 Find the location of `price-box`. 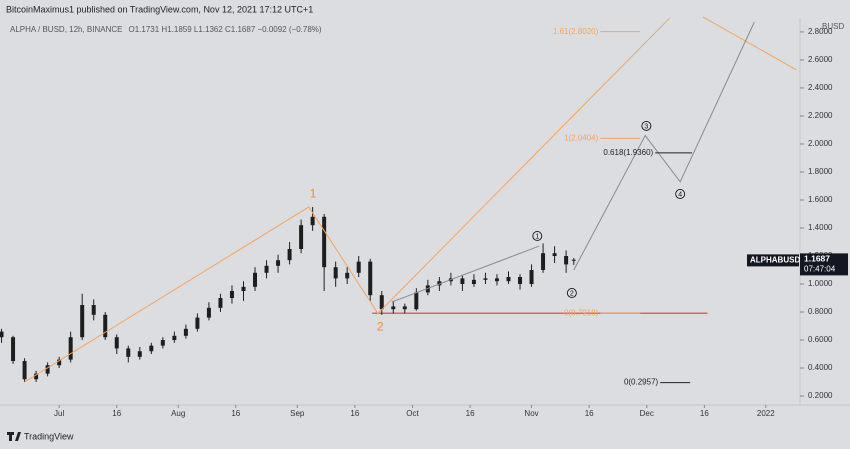

price-box is located at coordinates (824, 264).